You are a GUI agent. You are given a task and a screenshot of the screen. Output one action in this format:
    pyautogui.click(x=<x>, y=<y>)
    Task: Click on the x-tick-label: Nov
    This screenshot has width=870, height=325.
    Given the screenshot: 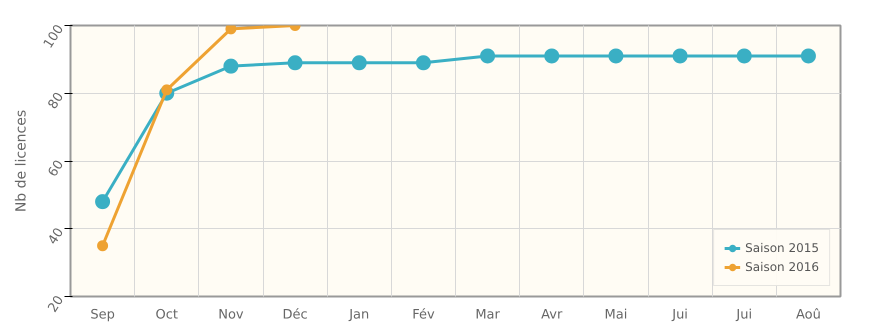 What is the action you would take?
    pyautogui.click(x=231, y=315)
    